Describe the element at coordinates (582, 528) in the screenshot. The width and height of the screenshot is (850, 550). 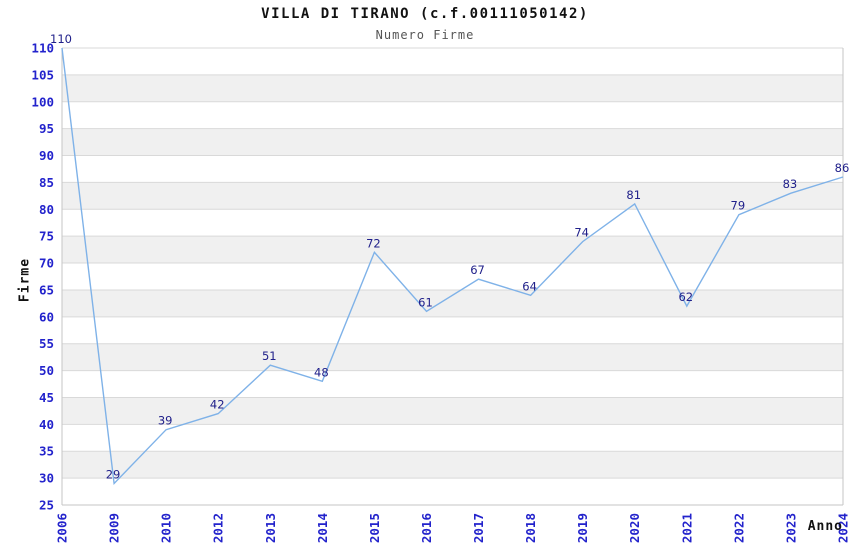
I see `x-tick-label: 2019` at that location.